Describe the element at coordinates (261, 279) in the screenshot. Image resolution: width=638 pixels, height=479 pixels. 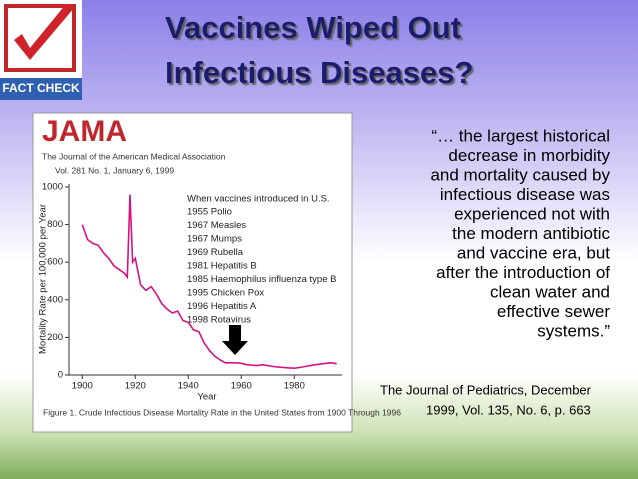
I see `note-line: 1985 Haemophilus influenza type B` at that location.